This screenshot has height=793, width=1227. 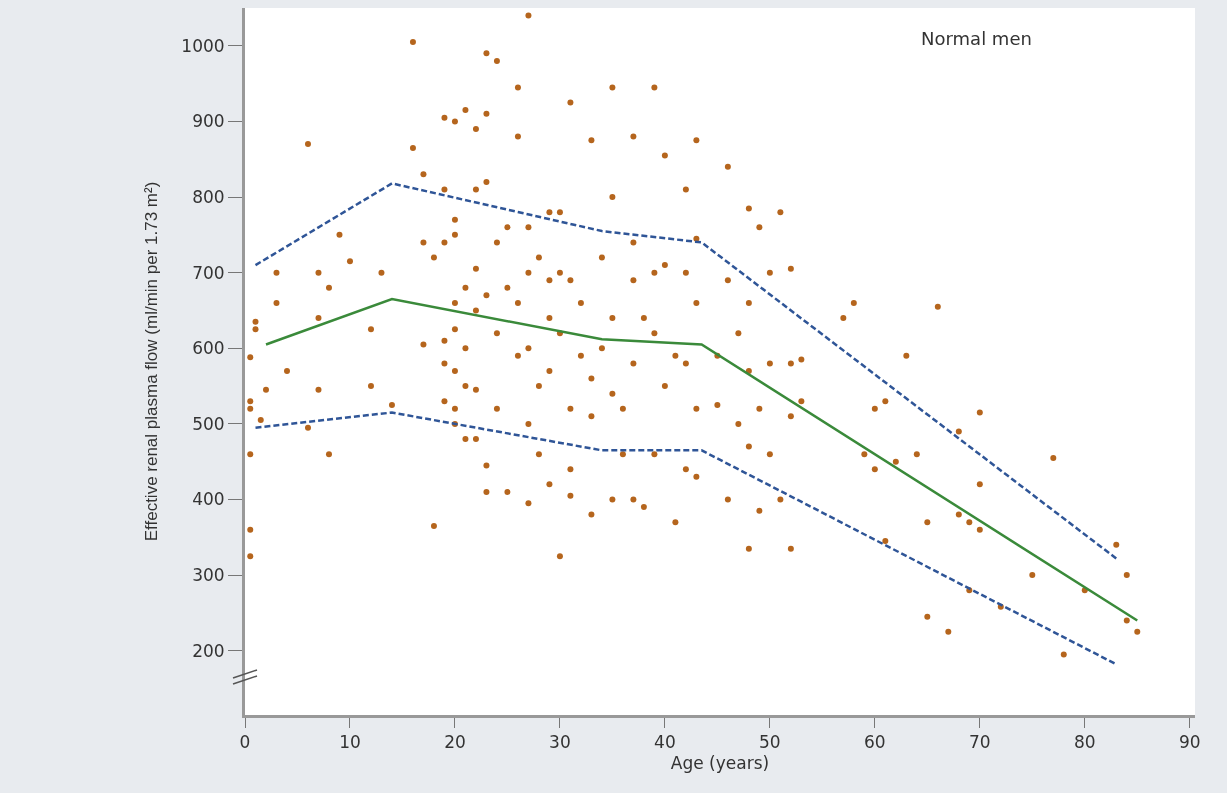 What do you see at coordinates (208, 499) in the screenshot?
I see `y-tick-label: 400` at bounding box center [208, 499].